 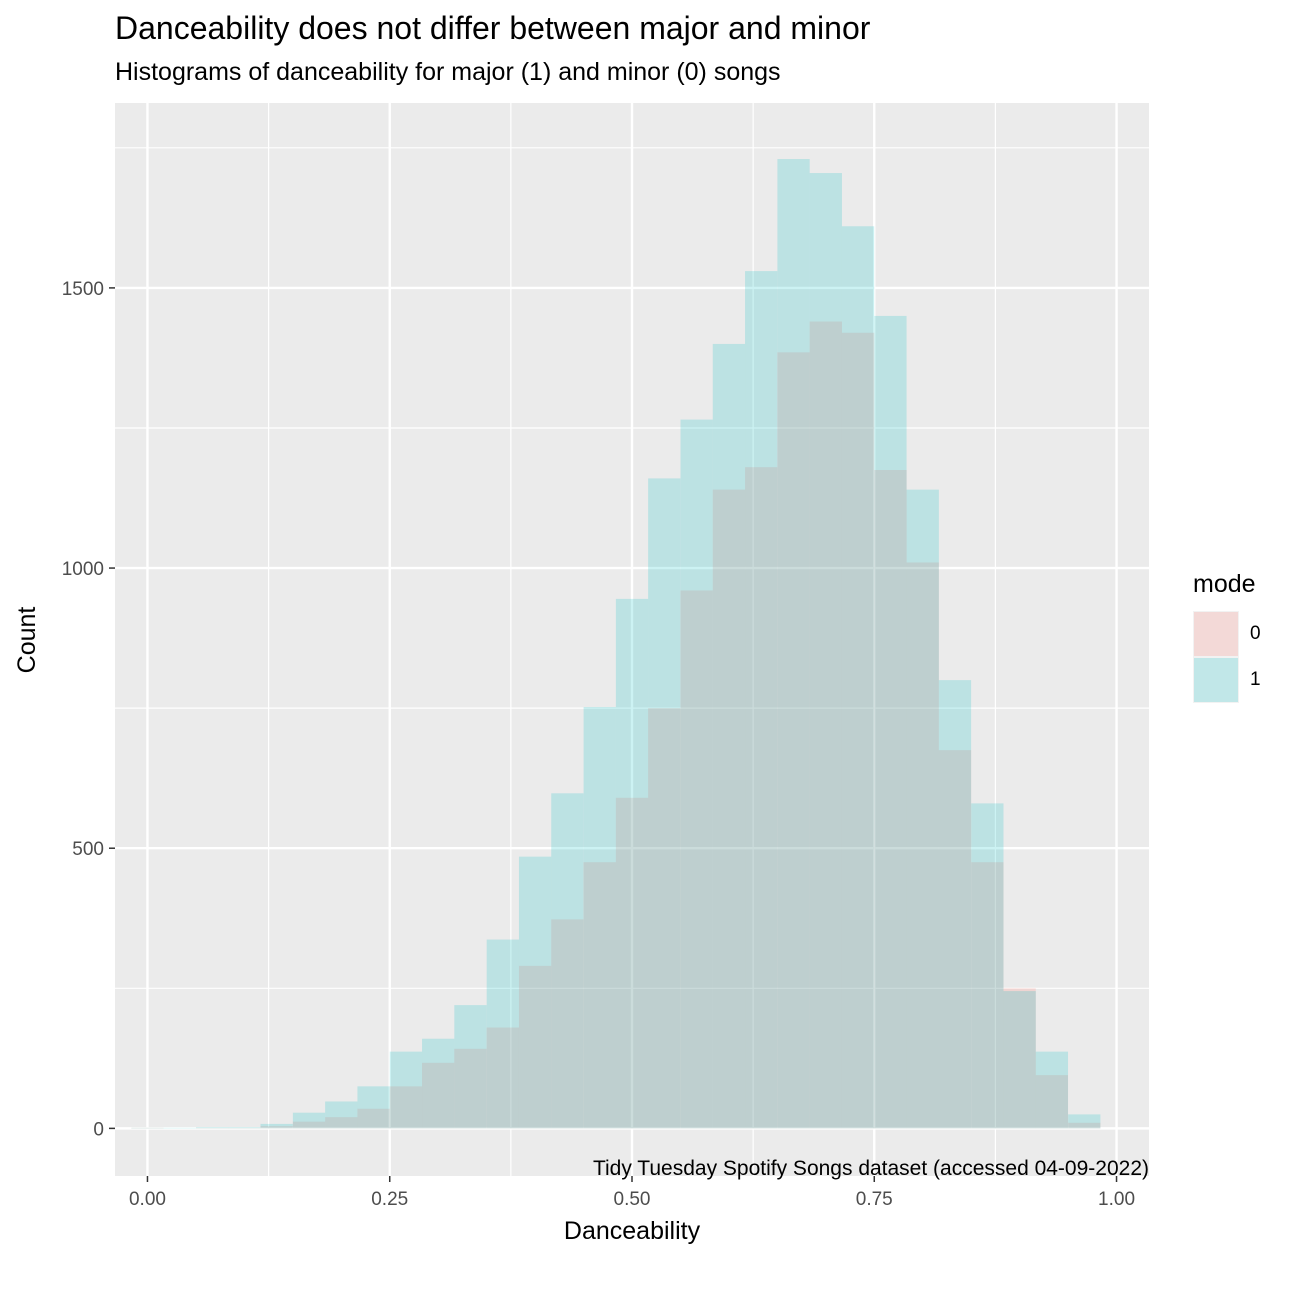 I want to click on y-tick-label: 500, so click(x=88, y=849).